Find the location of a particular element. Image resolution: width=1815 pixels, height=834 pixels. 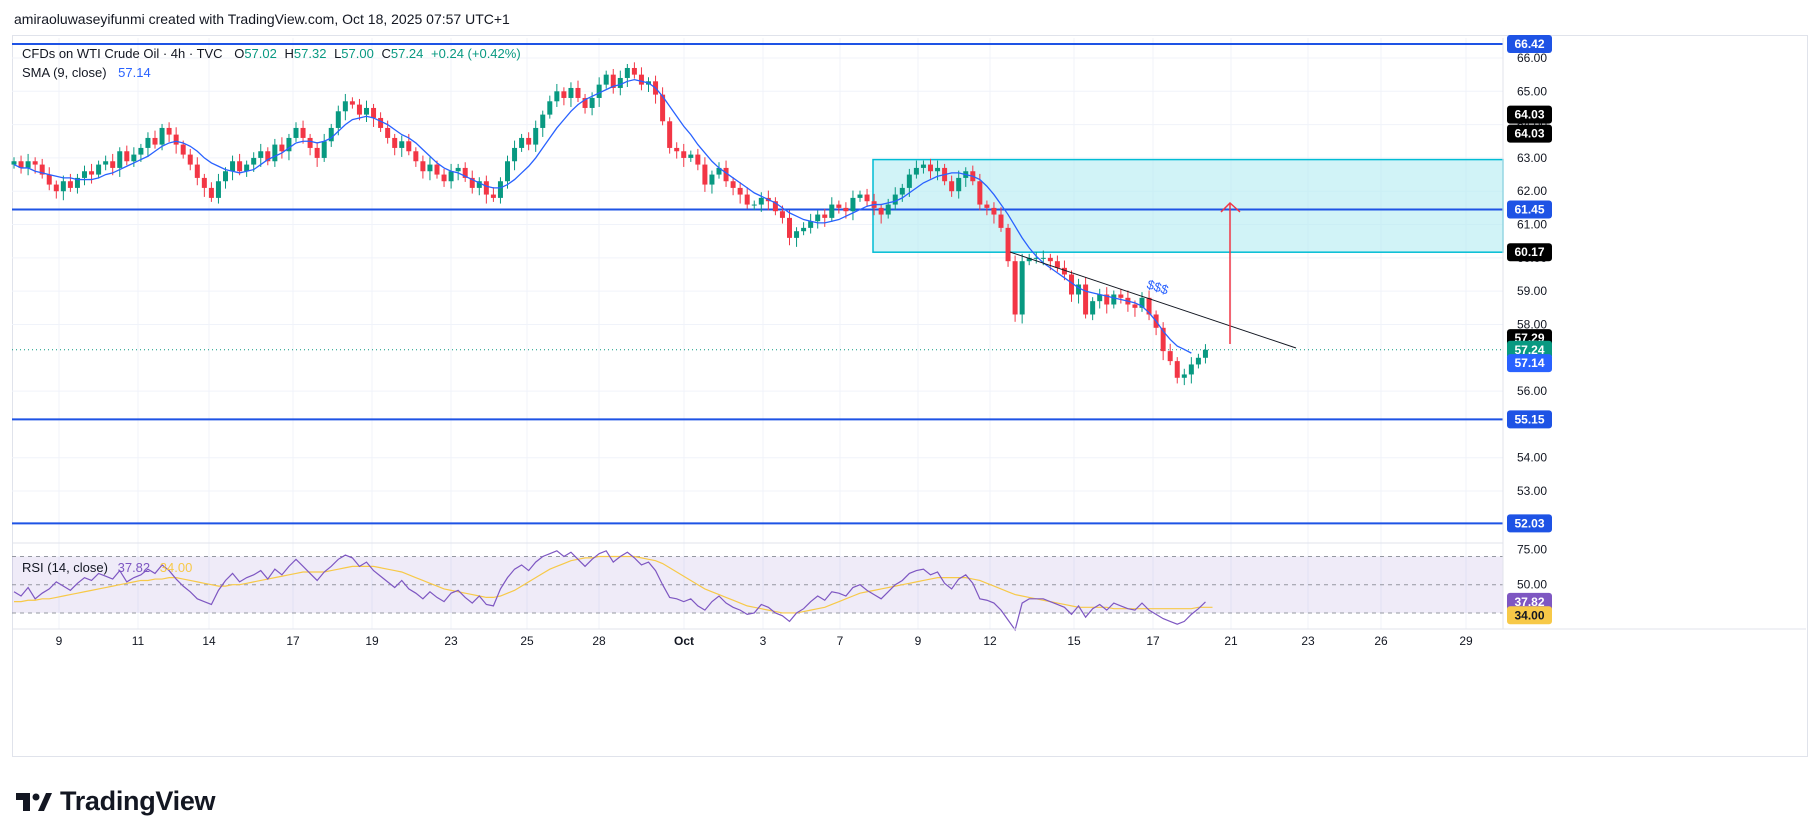

time-tick-label: 19 is located at coordinates (372, 641).